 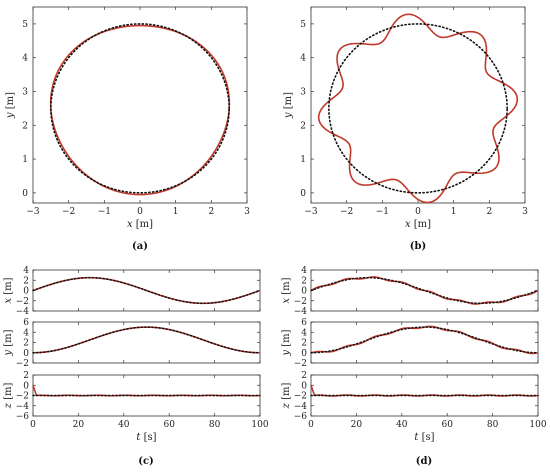 I want to click on panel-label-b: (b), so click(x=418, y=246).